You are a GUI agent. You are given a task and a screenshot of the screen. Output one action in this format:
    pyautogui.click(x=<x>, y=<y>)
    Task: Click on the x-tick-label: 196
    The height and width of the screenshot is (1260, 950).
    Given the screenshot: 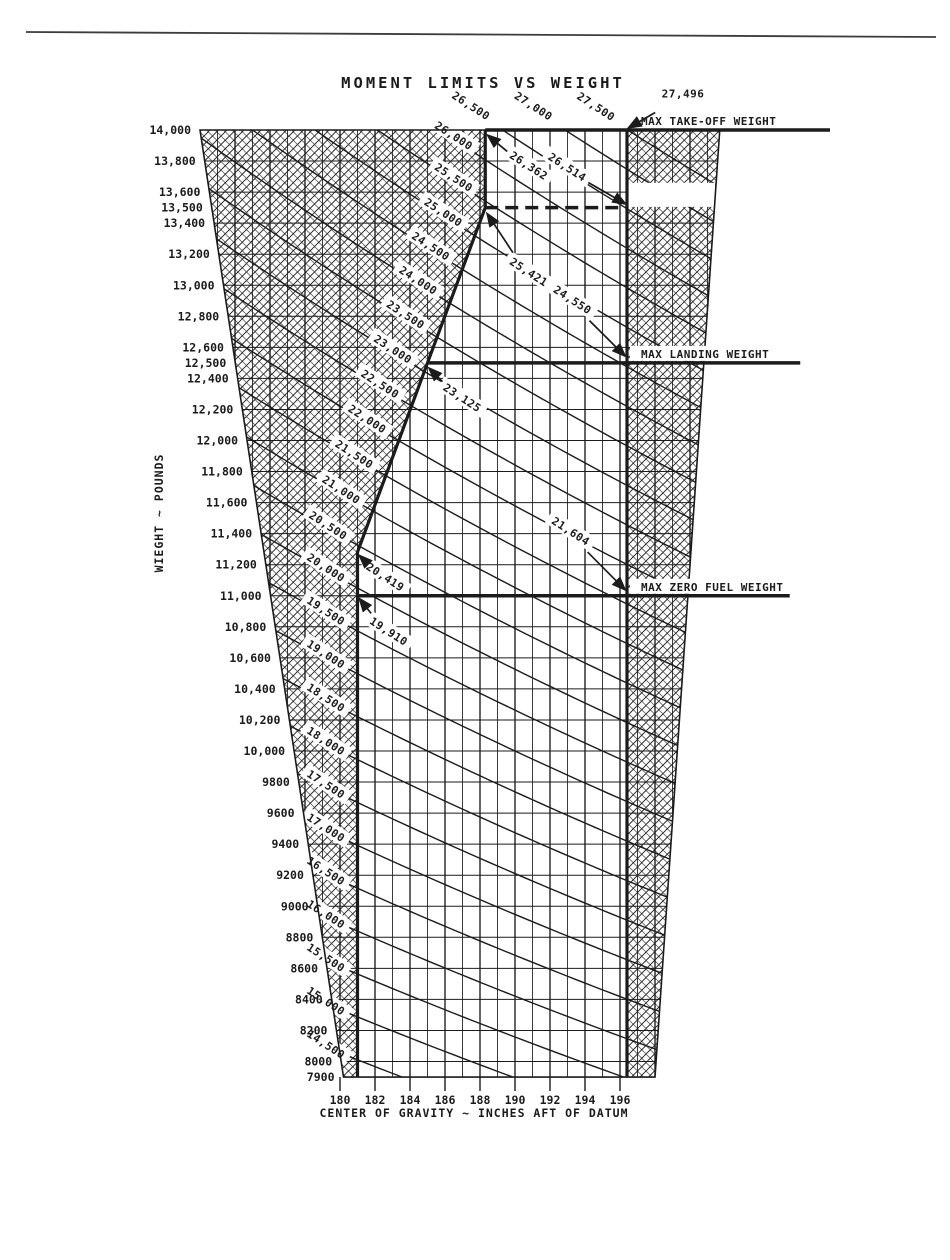 What is the action you would take?
    pyautogui.click(x=620, y=1100)
    